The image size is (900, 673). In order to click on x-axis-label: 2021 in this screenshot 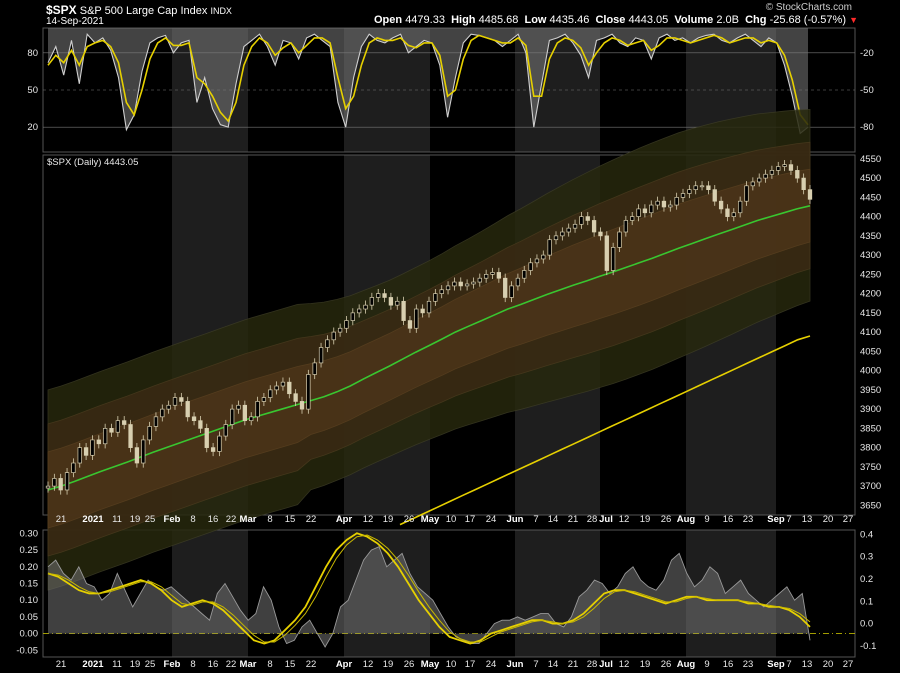, I will do `click(93, 664)`.